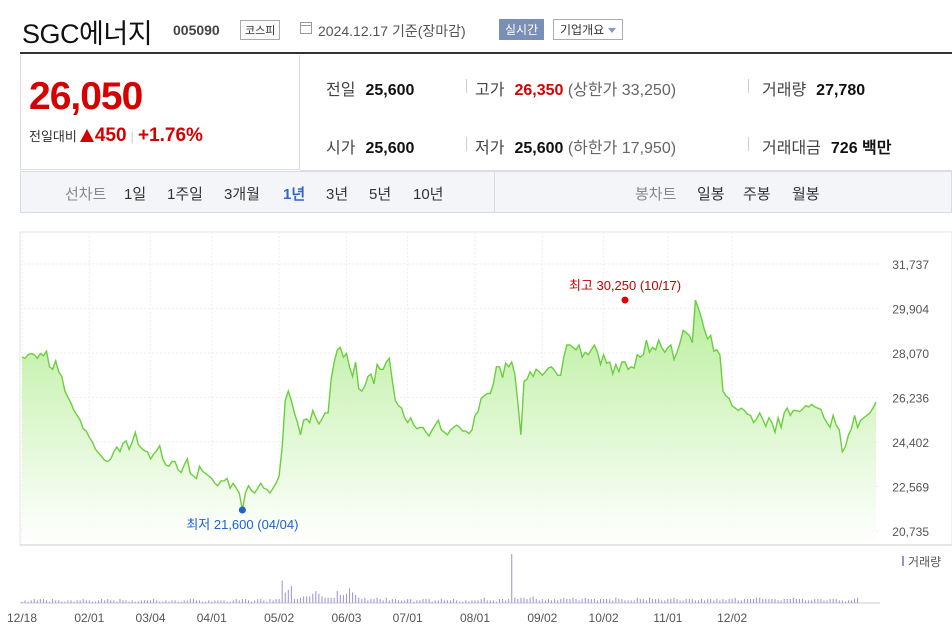 The image size is (952, 631). Describe the element at coordinates (757, 194) in the screenshot. I see `candle-weekly: 주봉` at that location.